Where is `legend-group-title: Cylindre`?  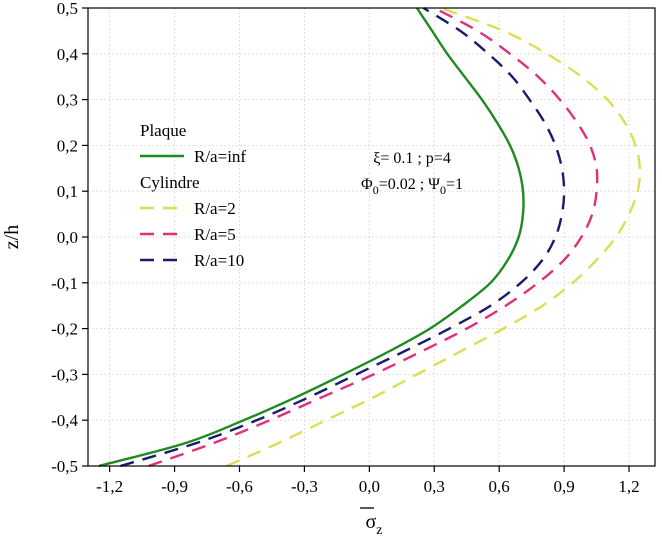 legend-group-title: Cylindre is located at coordinates (170, 182).